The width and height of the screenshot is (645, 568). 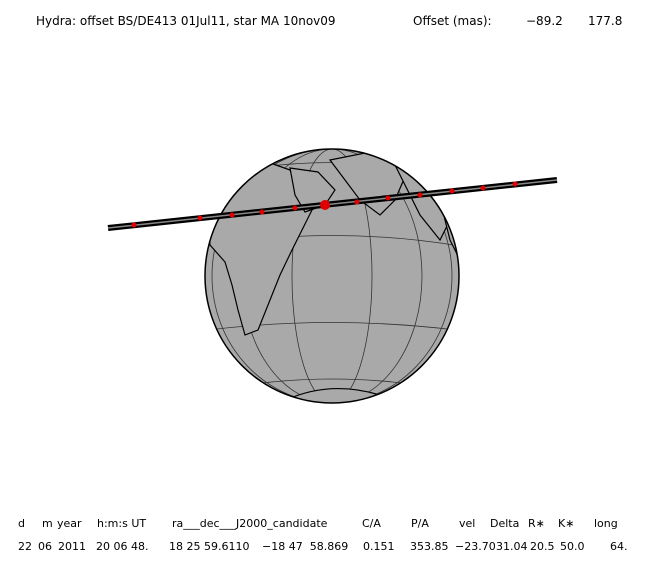 I want to click on cell: 50.0, so click(x=572, y=546).